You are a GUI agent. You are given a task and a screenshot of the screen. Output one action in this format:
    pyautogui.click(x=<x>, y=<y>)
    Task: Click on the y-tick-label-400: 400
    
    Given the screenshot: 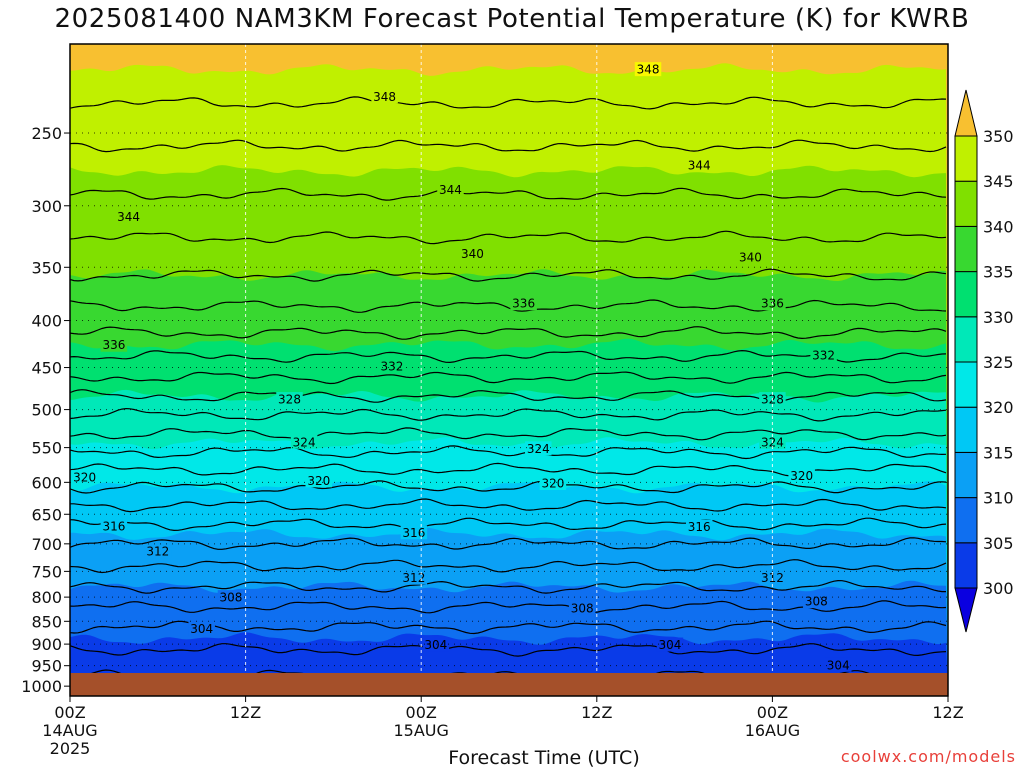 What is the action you would take?
    pyautogui.click(x=46, y=321)
    